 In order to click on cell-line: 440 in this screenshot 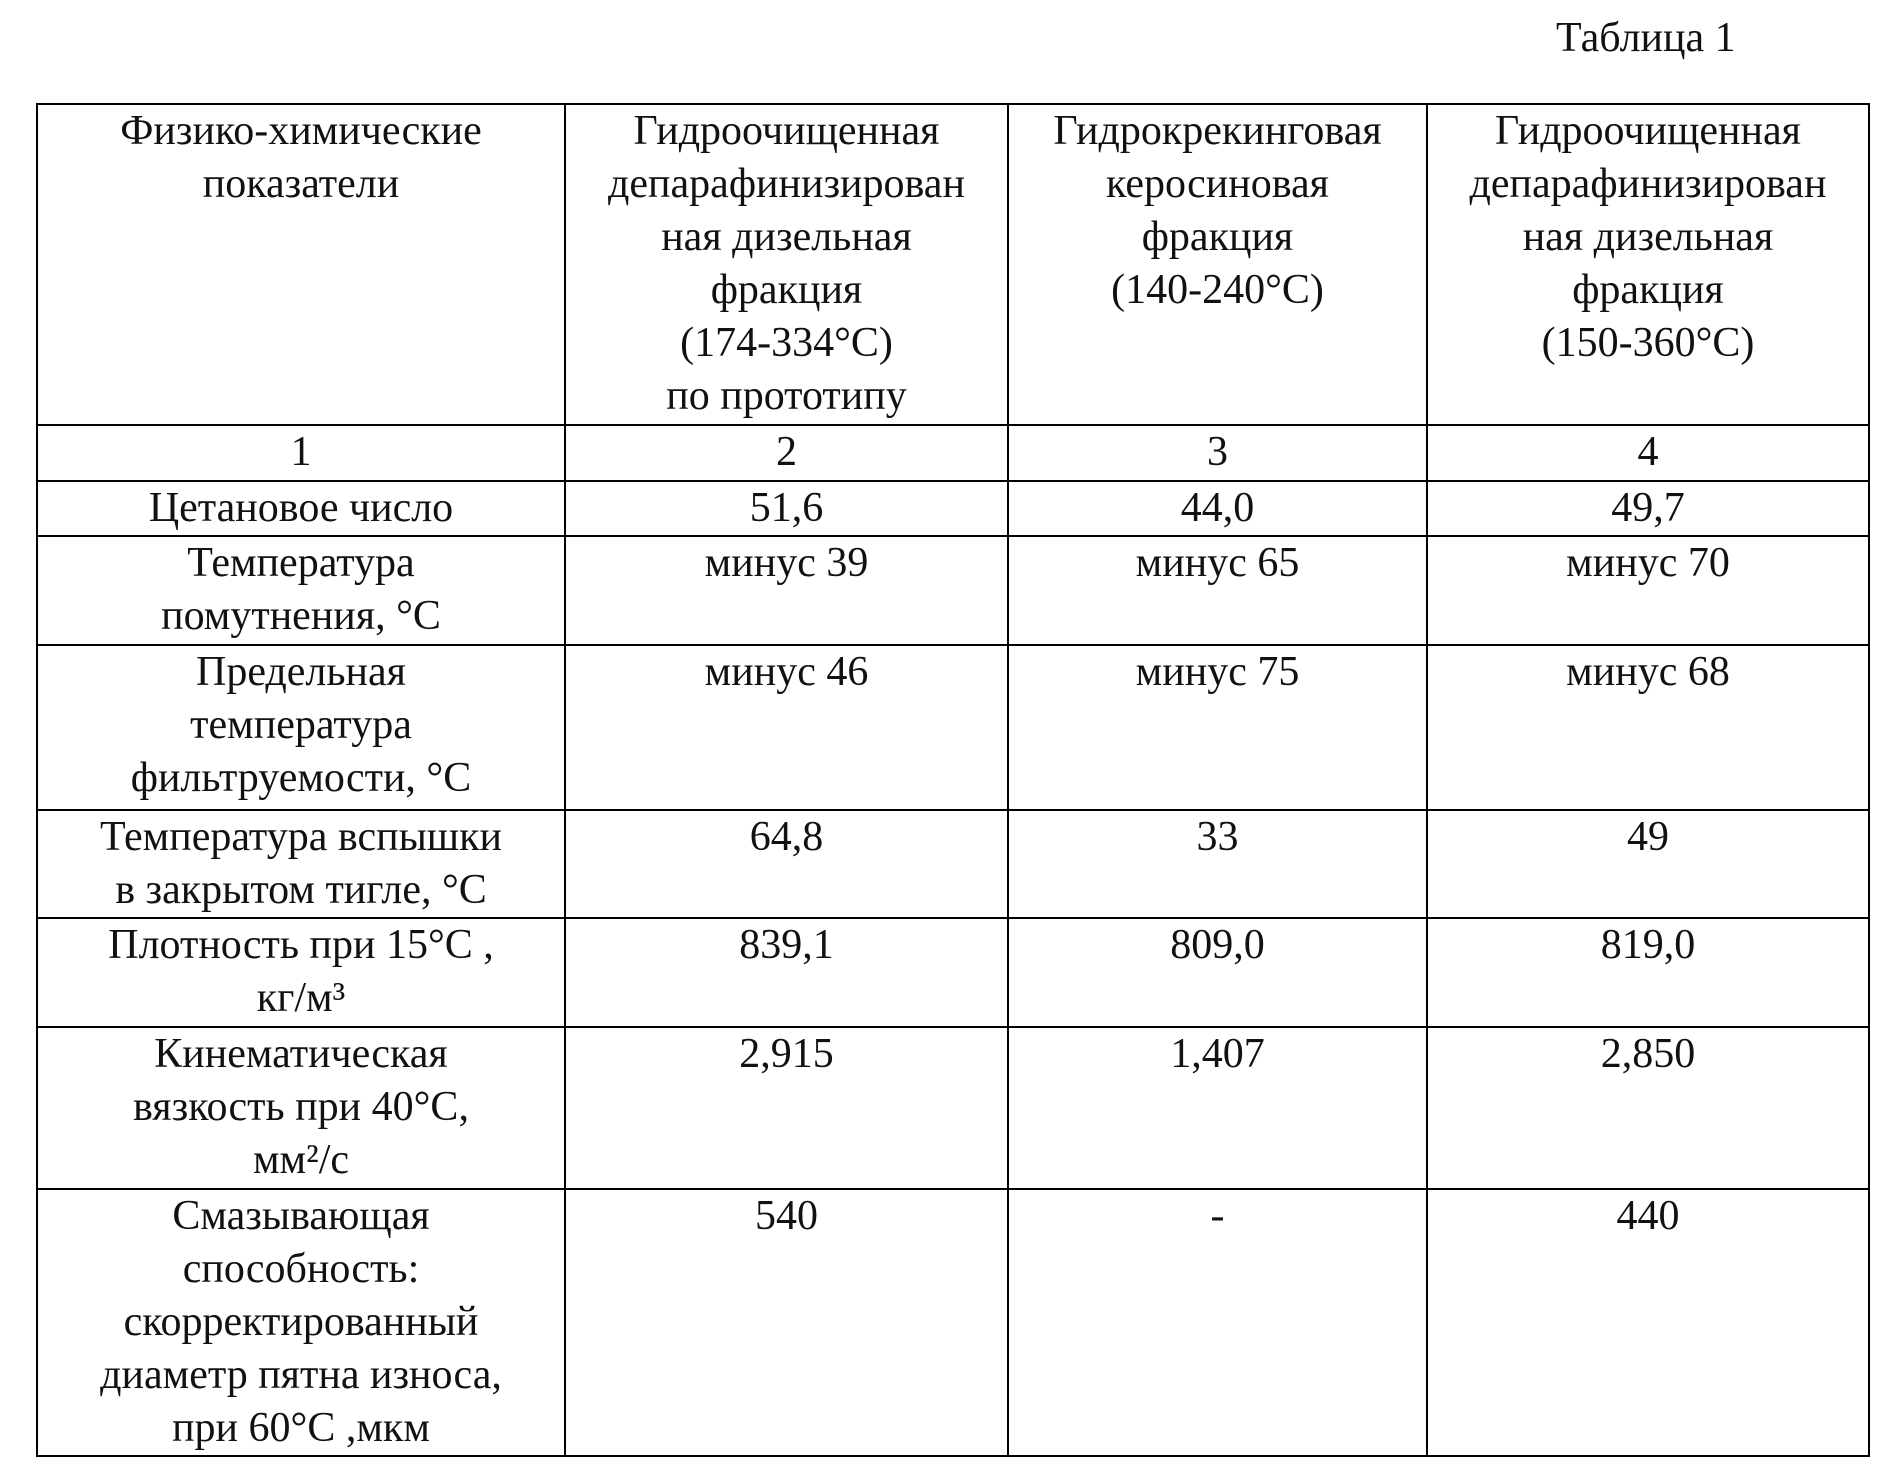, I will do `click(1648, 1216)`.